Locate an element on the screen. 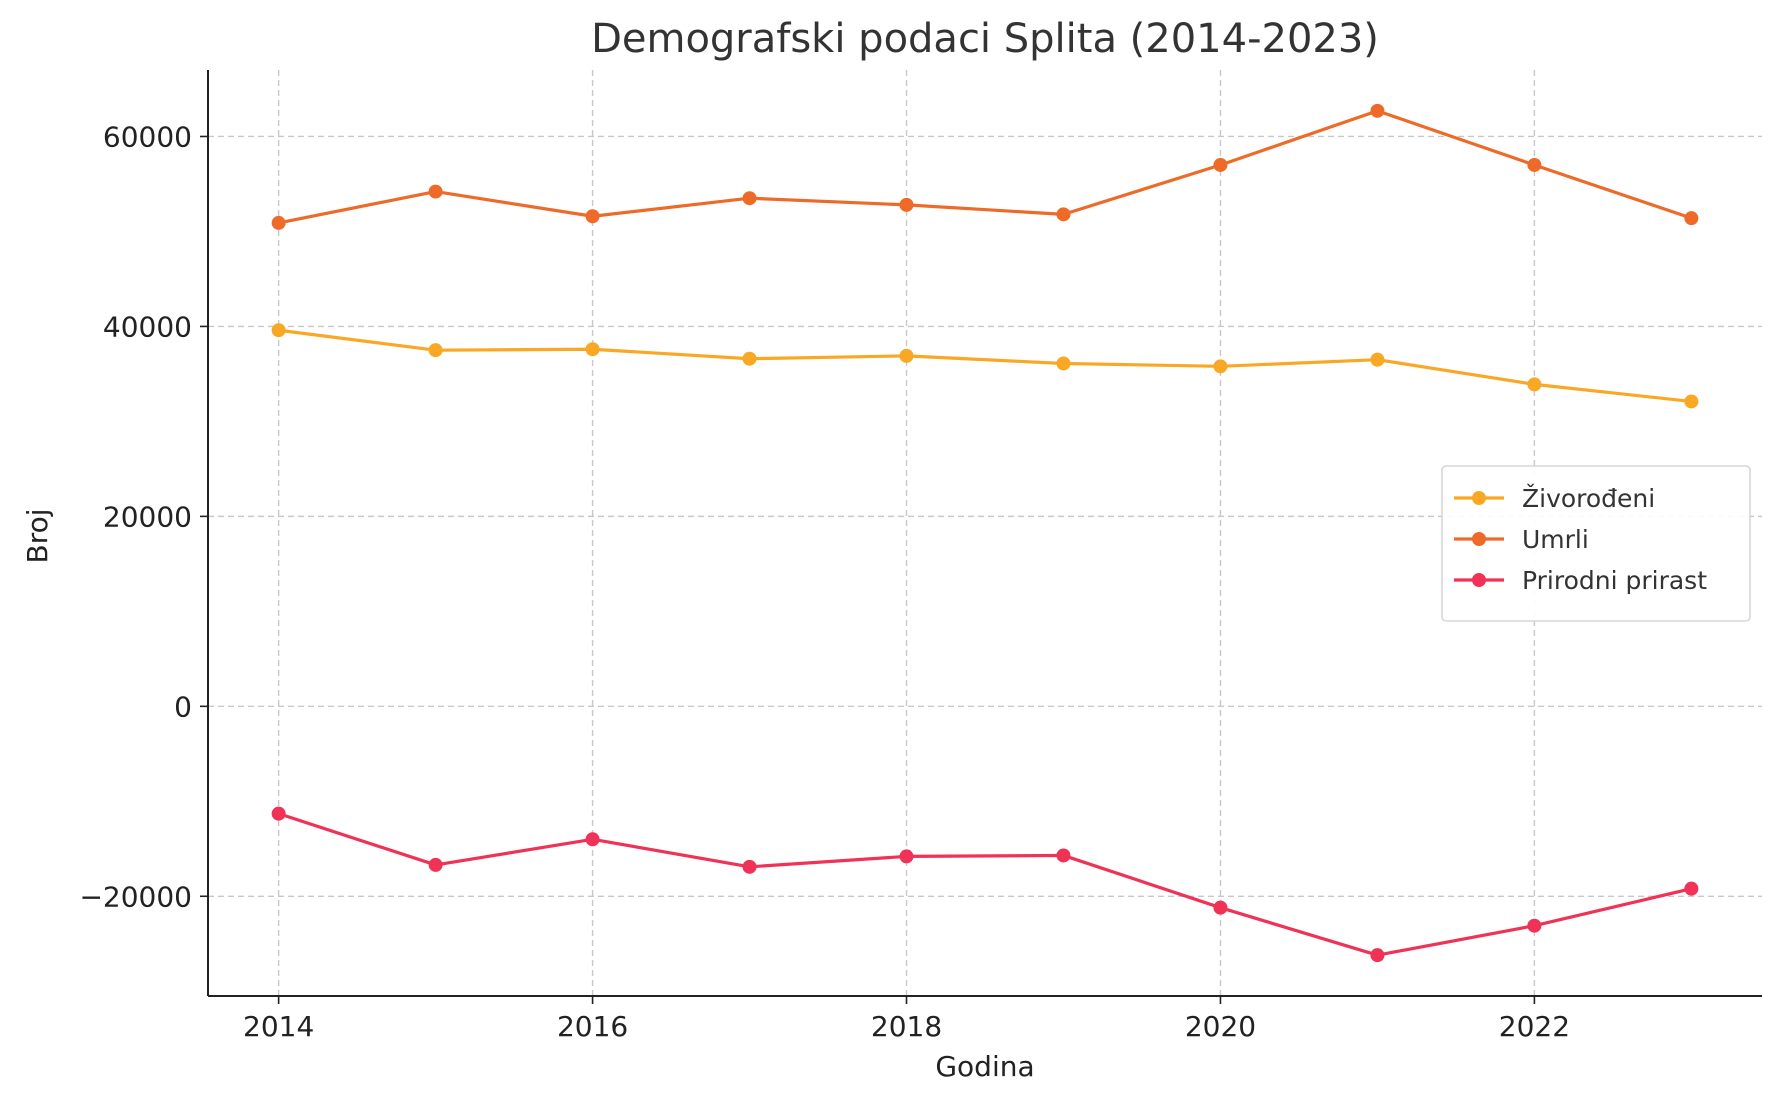 The image size is (1778, 1101). legend-box is located at coordinates (1596, 543).